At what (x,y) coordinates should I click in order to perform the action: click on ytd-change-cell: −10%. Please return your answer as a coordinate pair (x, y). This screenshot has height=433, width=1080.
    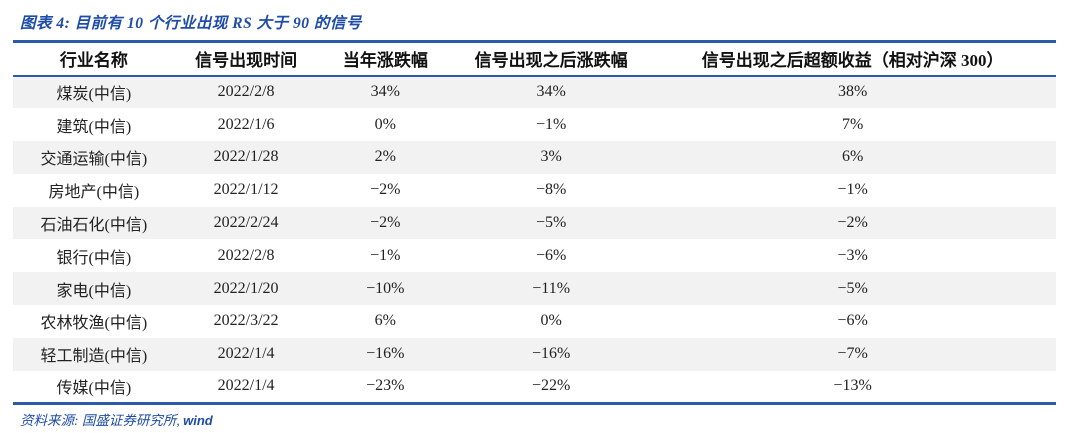
    Looking at the image, I should click on (385, 288).